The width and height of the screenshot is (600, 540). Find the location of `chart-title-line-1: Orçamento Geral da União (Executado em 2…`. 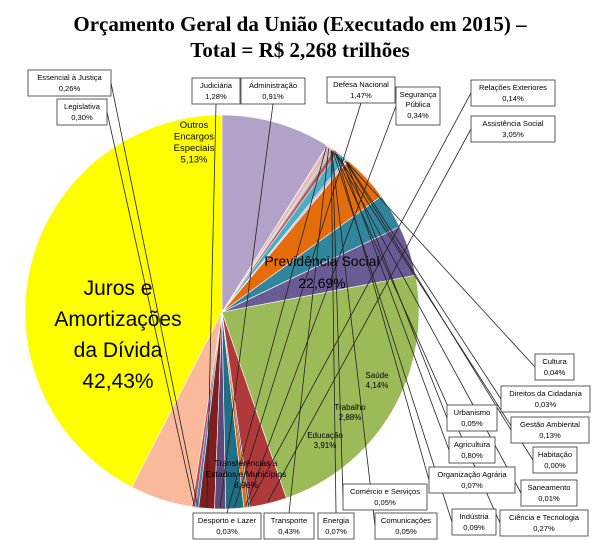

chart-title-line-1: Orçamento Geral da União (Executado em 2… is located at coordinates (300, 24).